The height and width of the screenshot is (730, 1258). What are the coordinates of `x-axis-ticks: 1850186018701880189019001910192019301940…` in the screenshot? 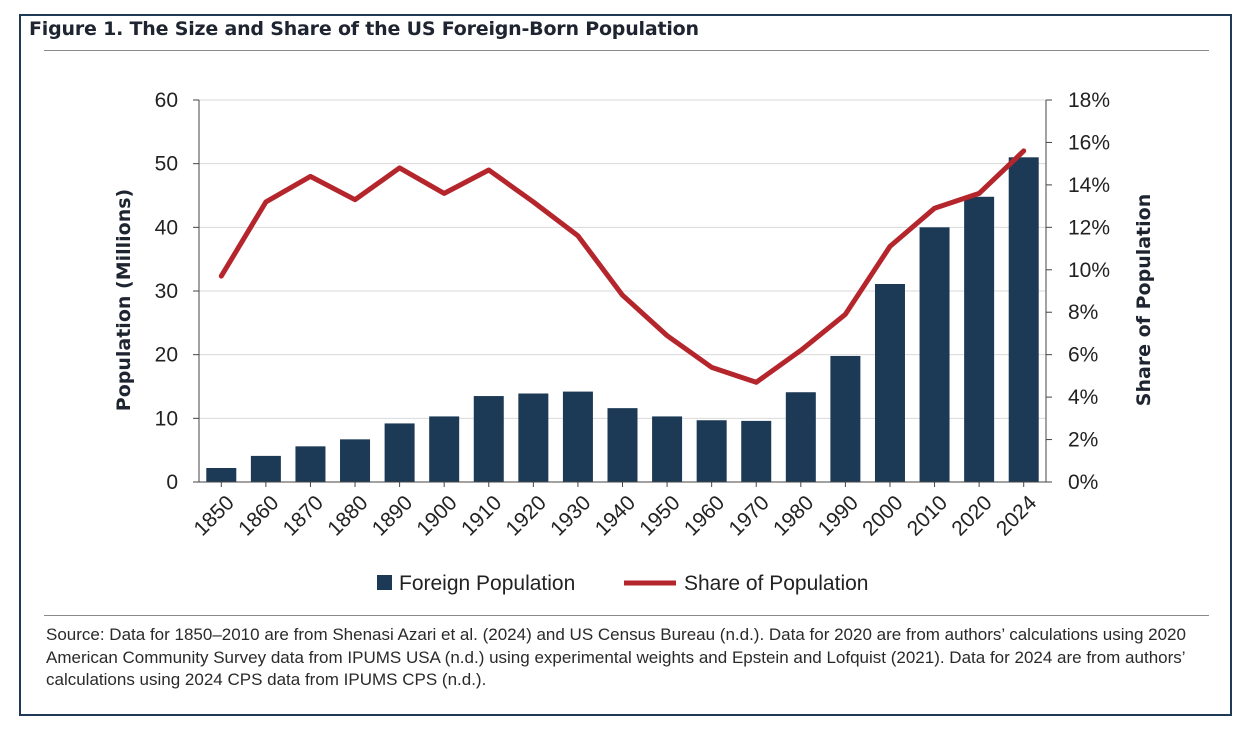 It's located at (616, 511).